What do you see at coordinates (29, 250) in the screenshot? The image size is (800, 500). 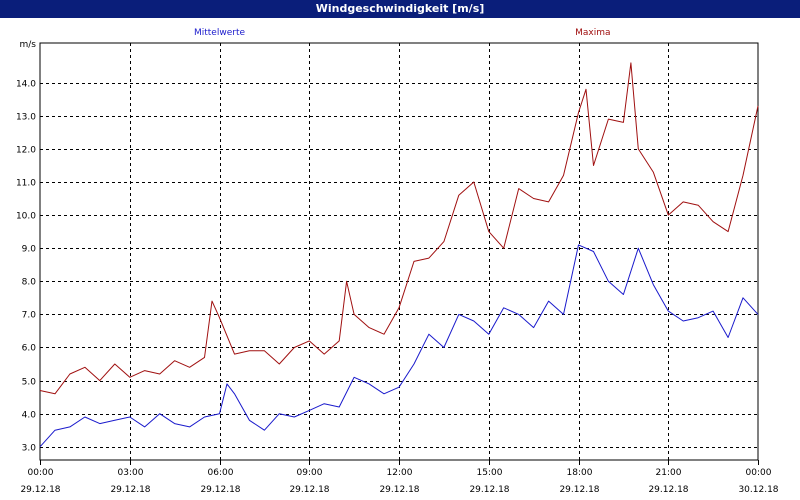 I see `y-tick-label: 9.0` at bounding box center [29, 250].